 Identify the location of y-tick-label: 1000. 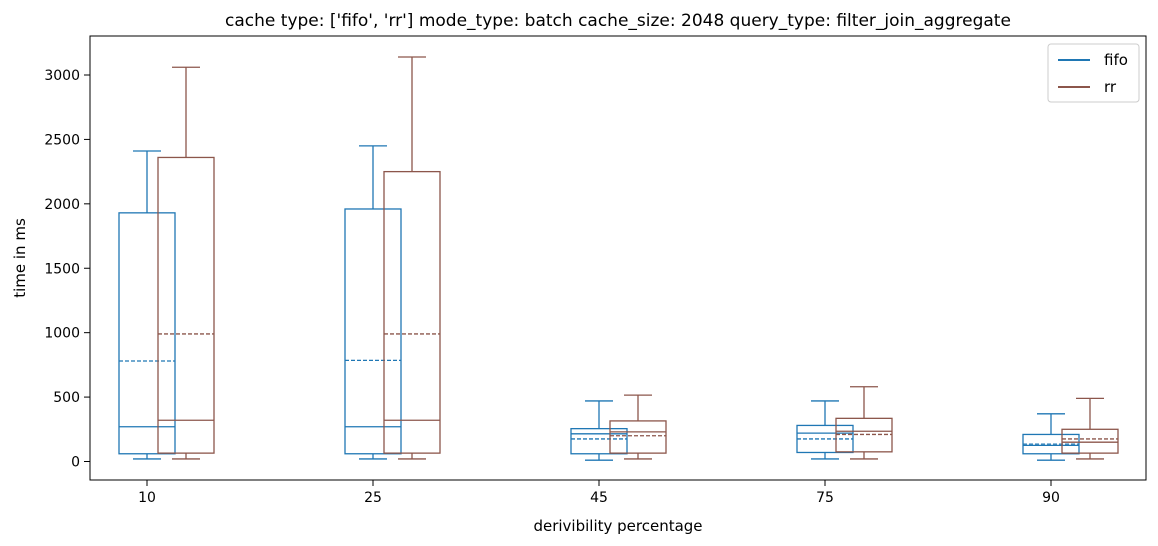
(62, 334).